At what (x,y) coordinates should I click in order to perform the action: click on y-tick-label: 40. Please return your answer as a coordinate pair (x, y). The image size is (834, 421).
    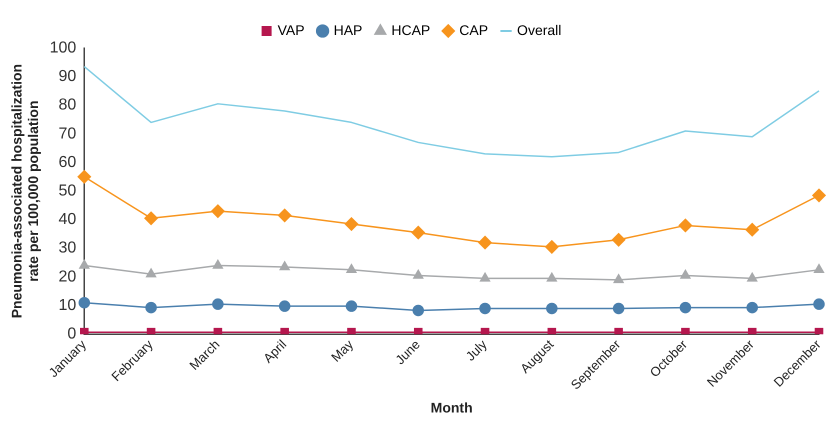
    Looking at the image, I should click on (67, 219).